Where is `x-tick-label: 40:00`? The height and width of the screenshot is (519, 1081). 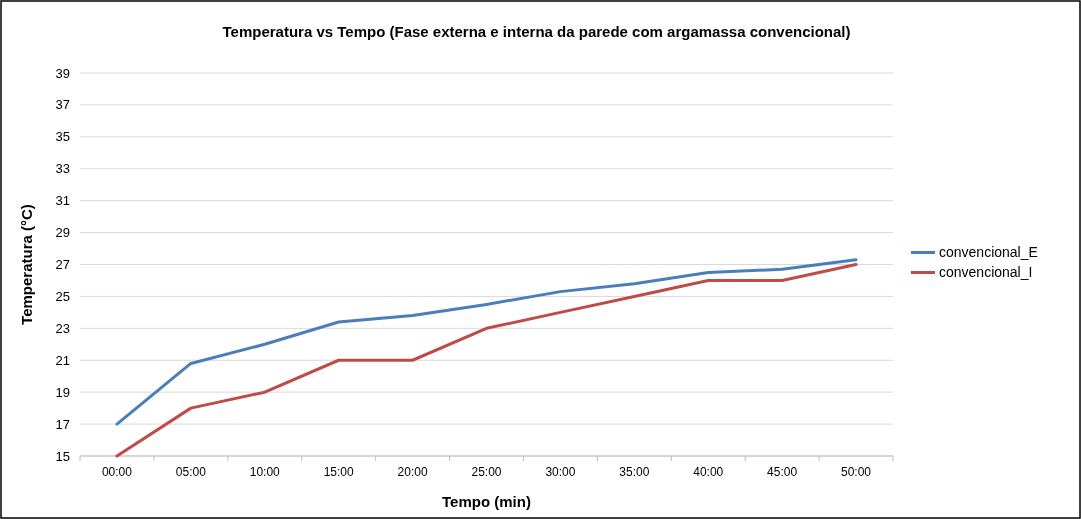
x-tick-label: 40:00 is located at coordinates (708, 472).